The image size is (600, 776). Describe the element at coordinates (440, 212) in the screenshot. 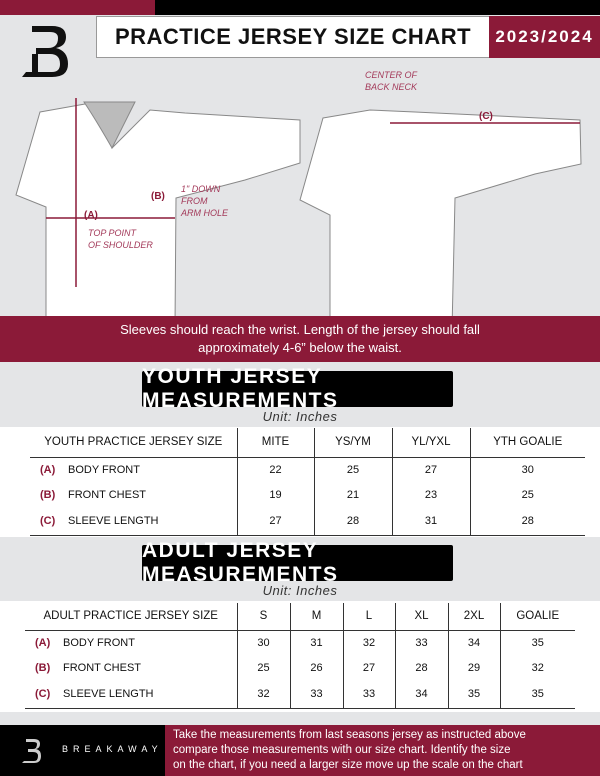

I see `back-jersey` at that location.